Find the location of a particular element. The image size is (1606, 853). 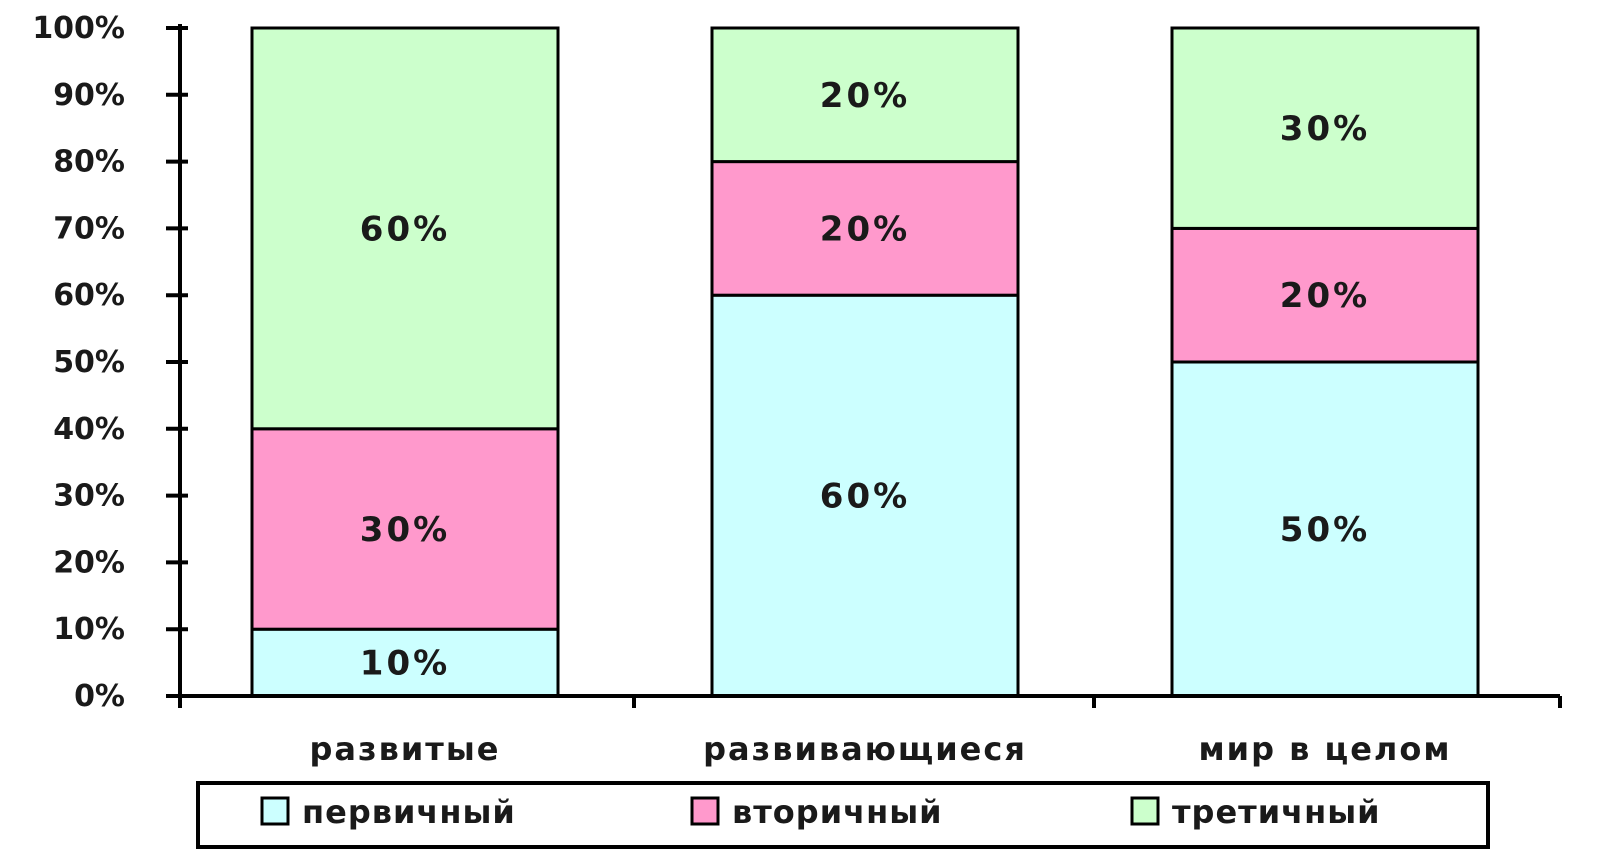

y-tick-label: 80% is located at coordinates (89, 162).